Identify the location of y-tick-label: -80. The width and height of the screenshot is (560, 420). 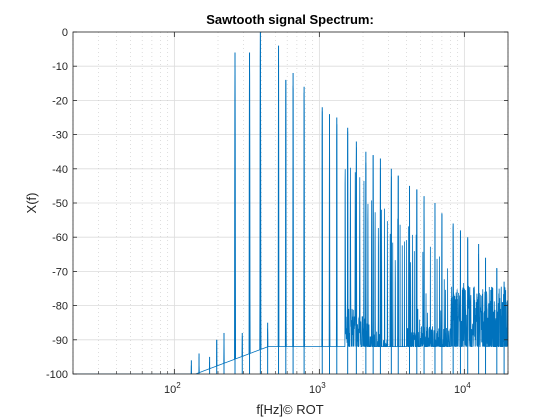
(60, 307).